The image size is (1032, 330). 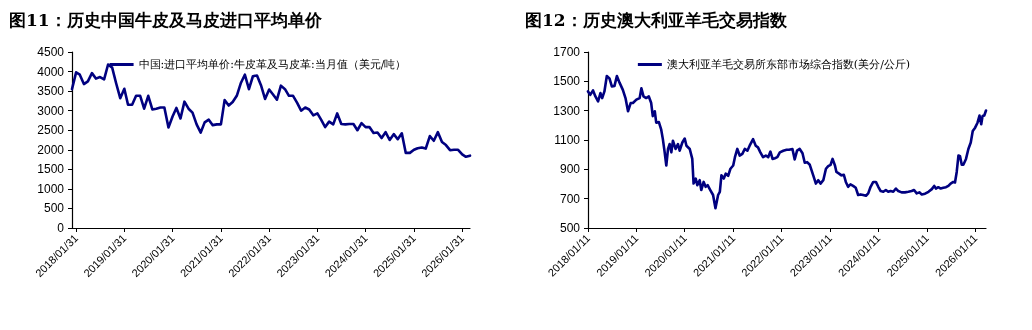 I want to click on y-tick-label: 4500, so click(x=51, y=52).